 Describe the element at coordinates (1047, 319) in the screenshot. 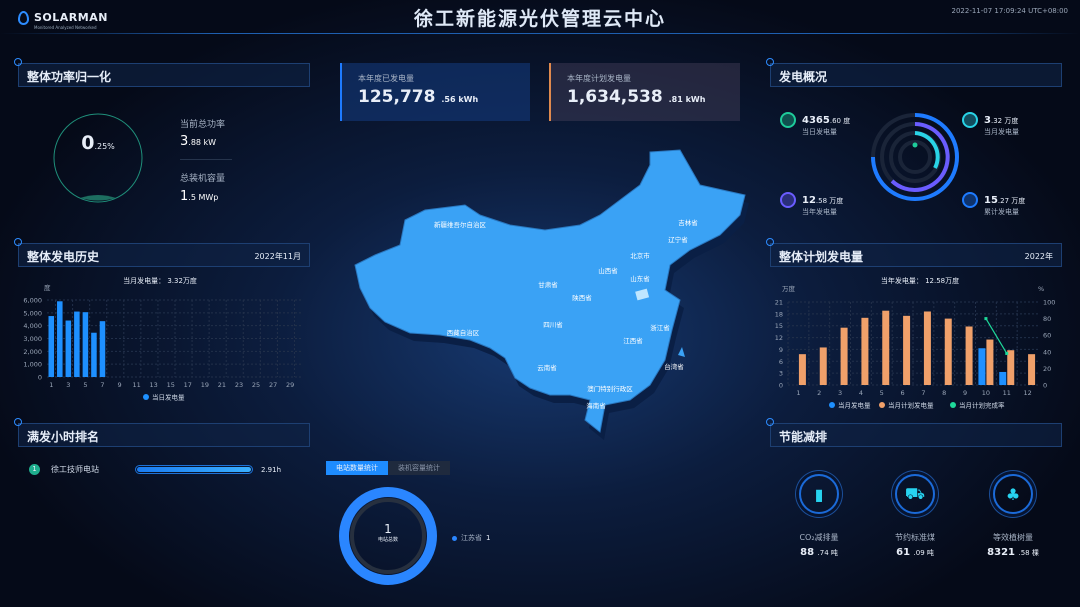

I see `y2-tick: 80` at that location.